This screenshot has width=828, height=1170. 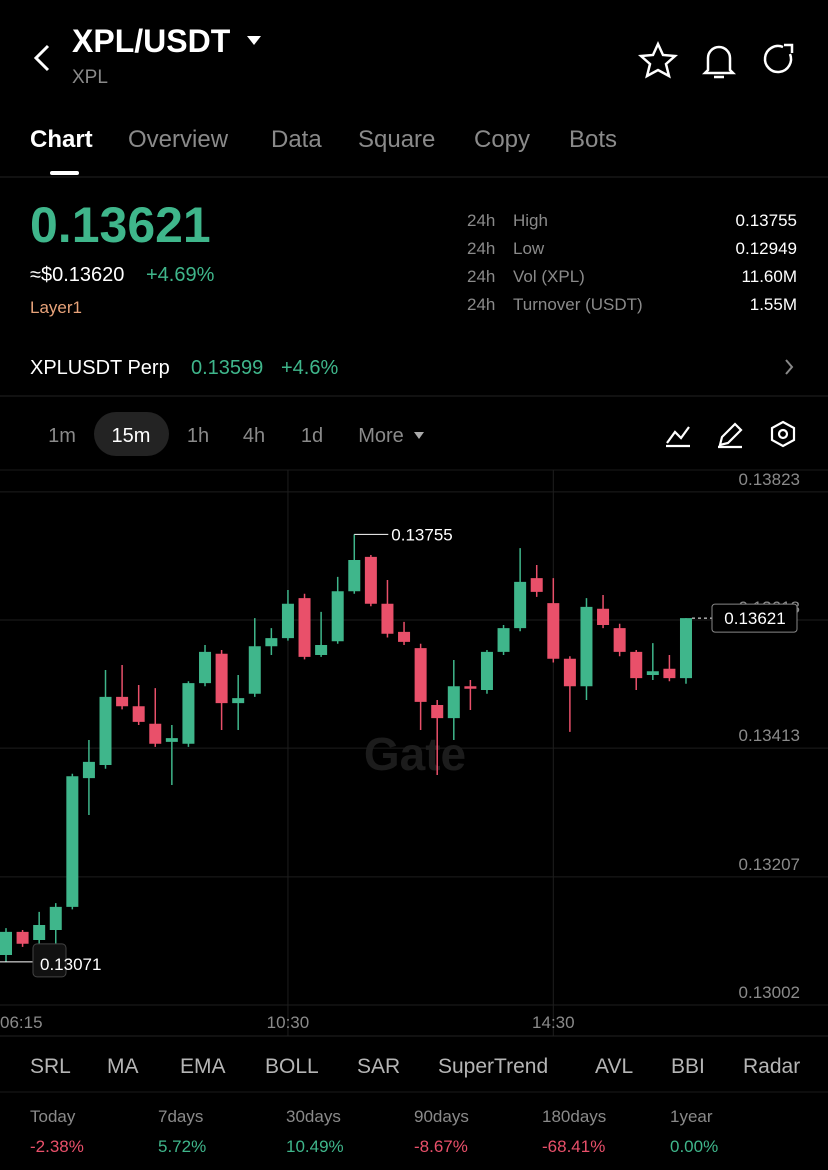 I want to click on stat-label: High, so click(x=530, y=220).